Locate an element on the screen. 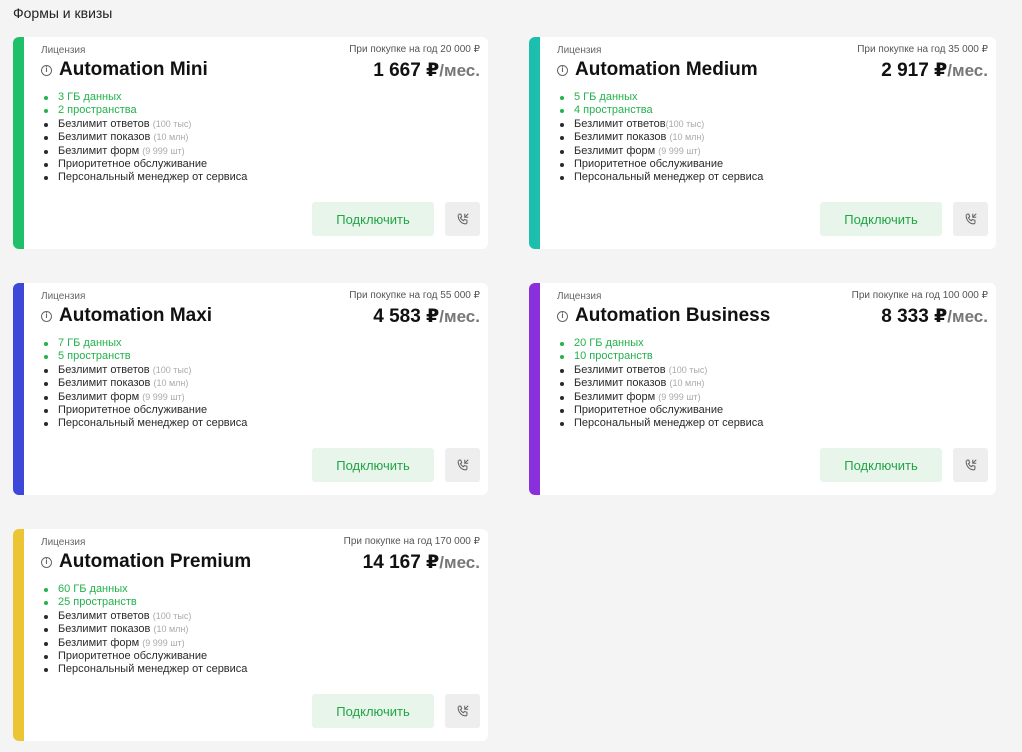 This screenshot has width=1022, height=752. plan-name: Automation Mini is located at coordinates (133, 69).